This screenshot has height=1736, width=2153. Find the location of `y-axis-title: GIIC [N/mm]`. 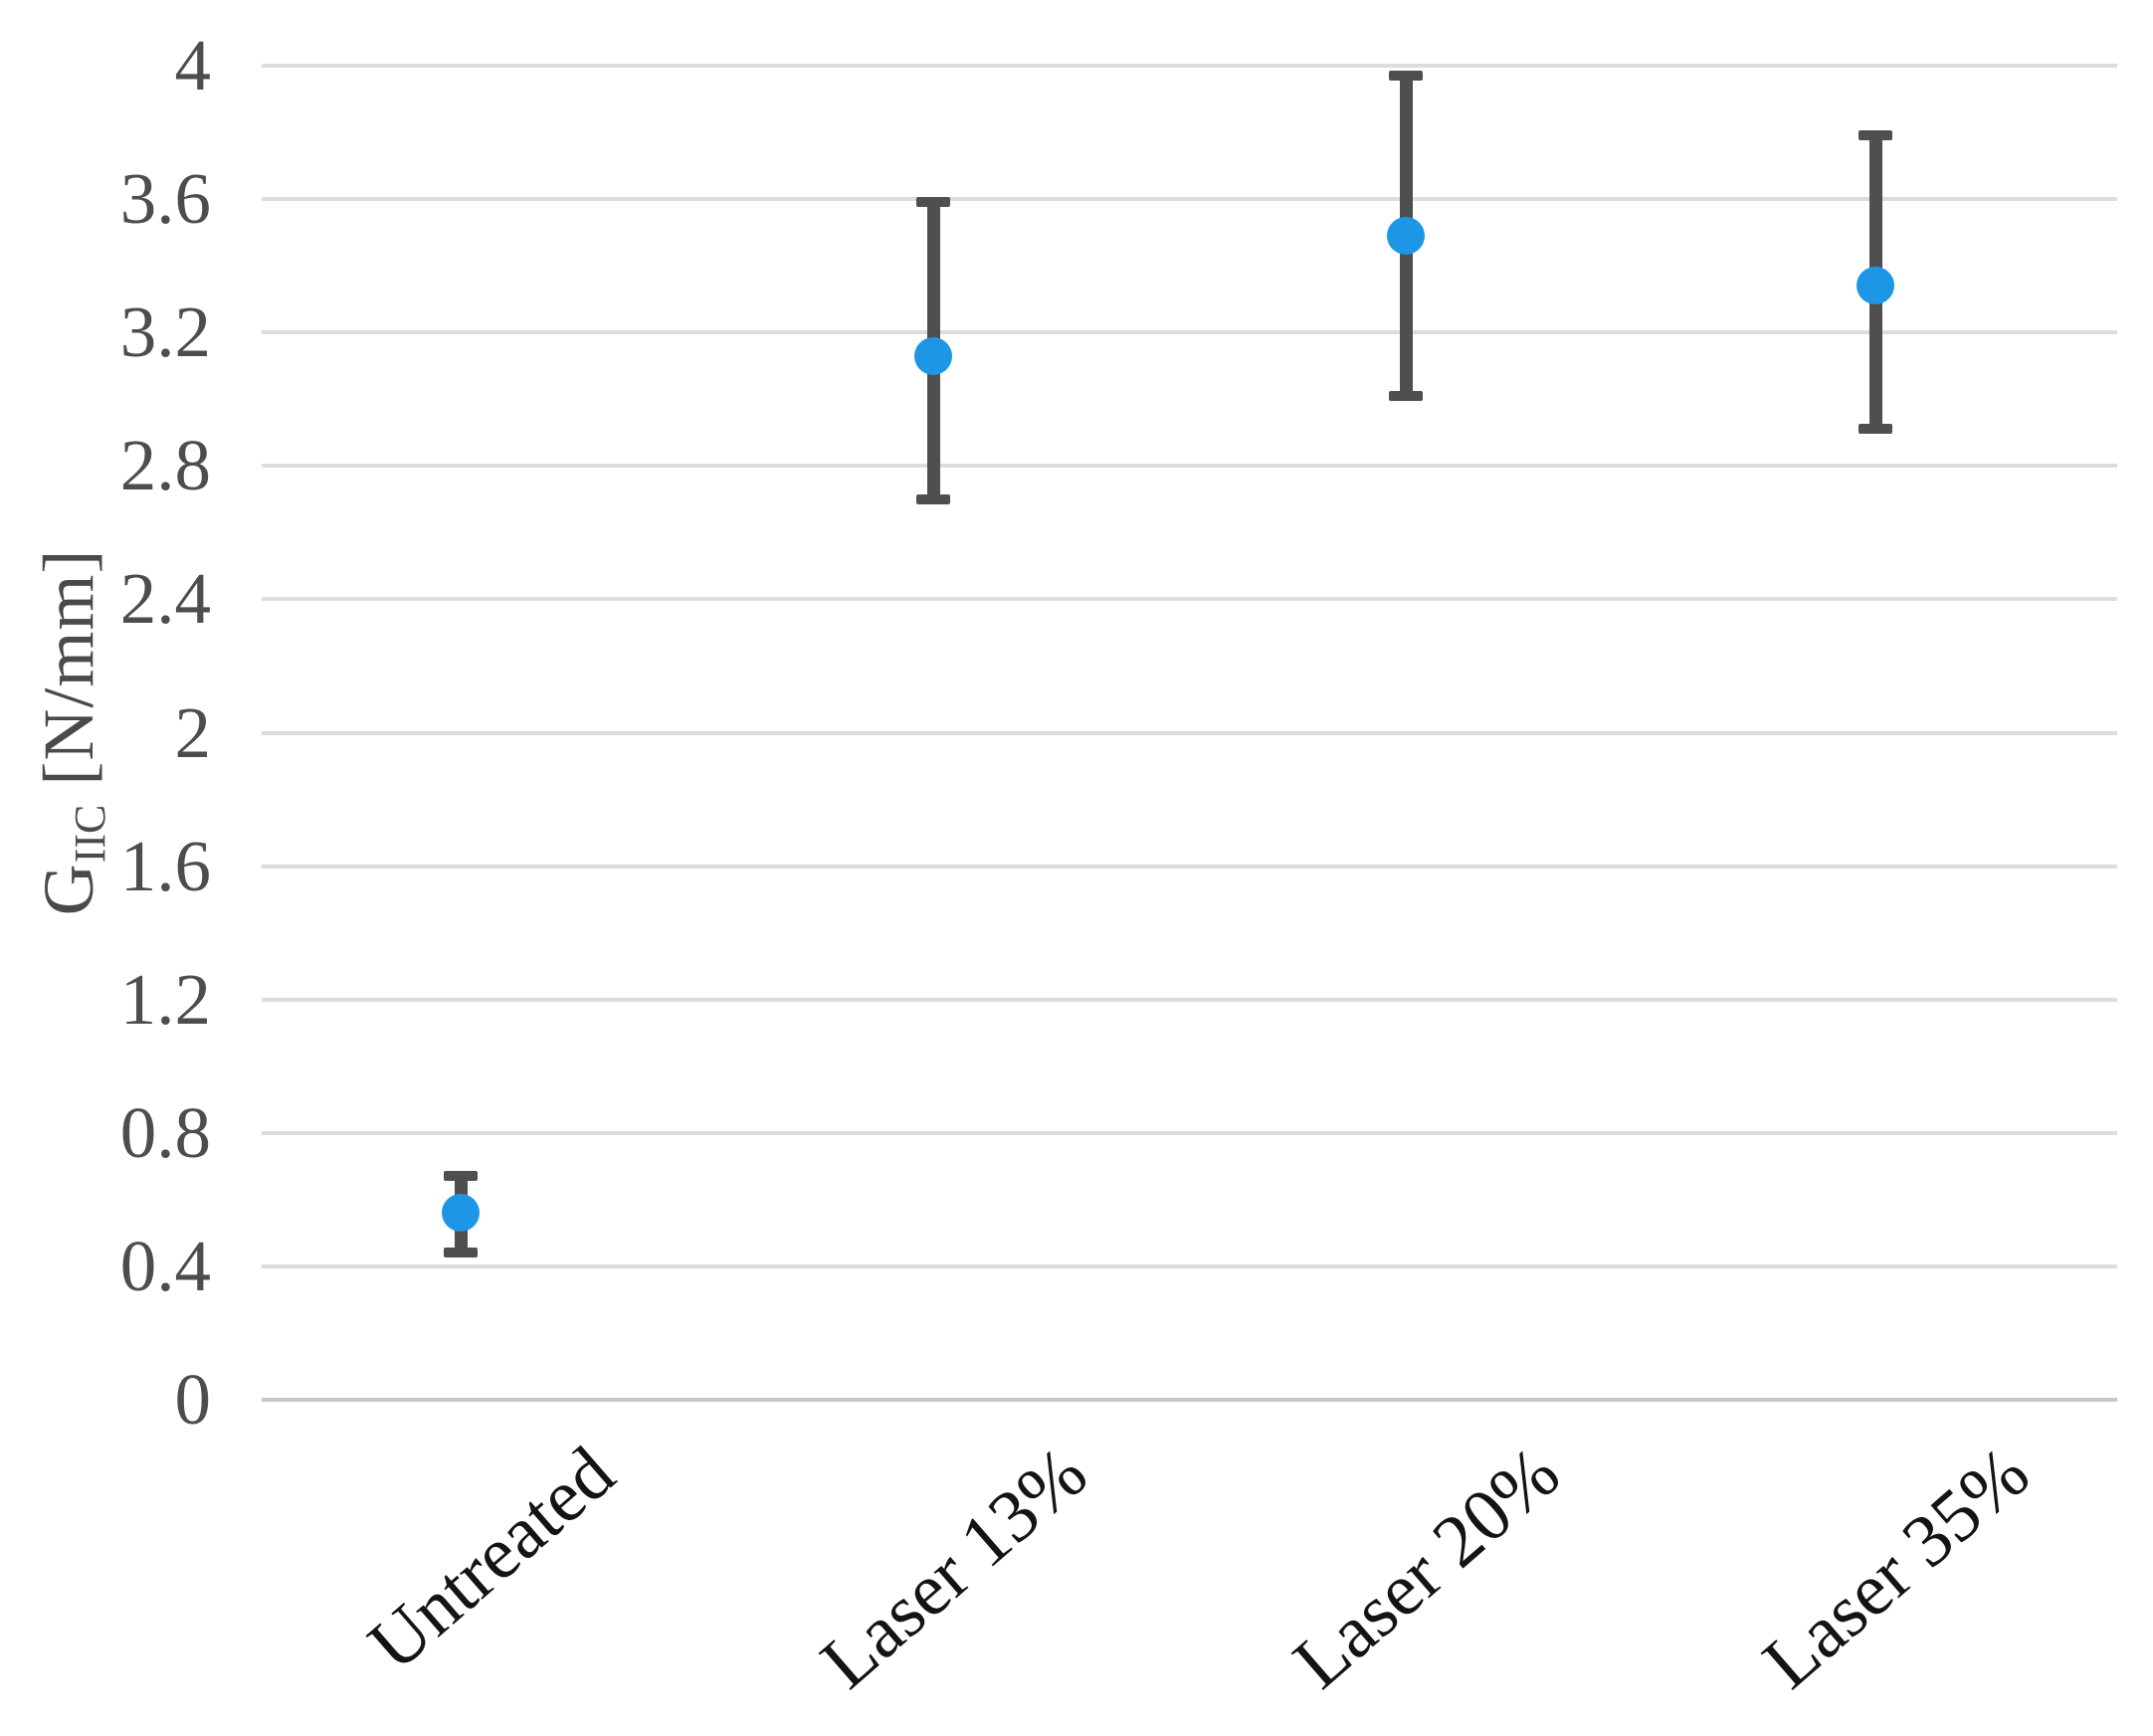

y-axis-title: GIIC [N/mm] is located at coordinates (71, 733).